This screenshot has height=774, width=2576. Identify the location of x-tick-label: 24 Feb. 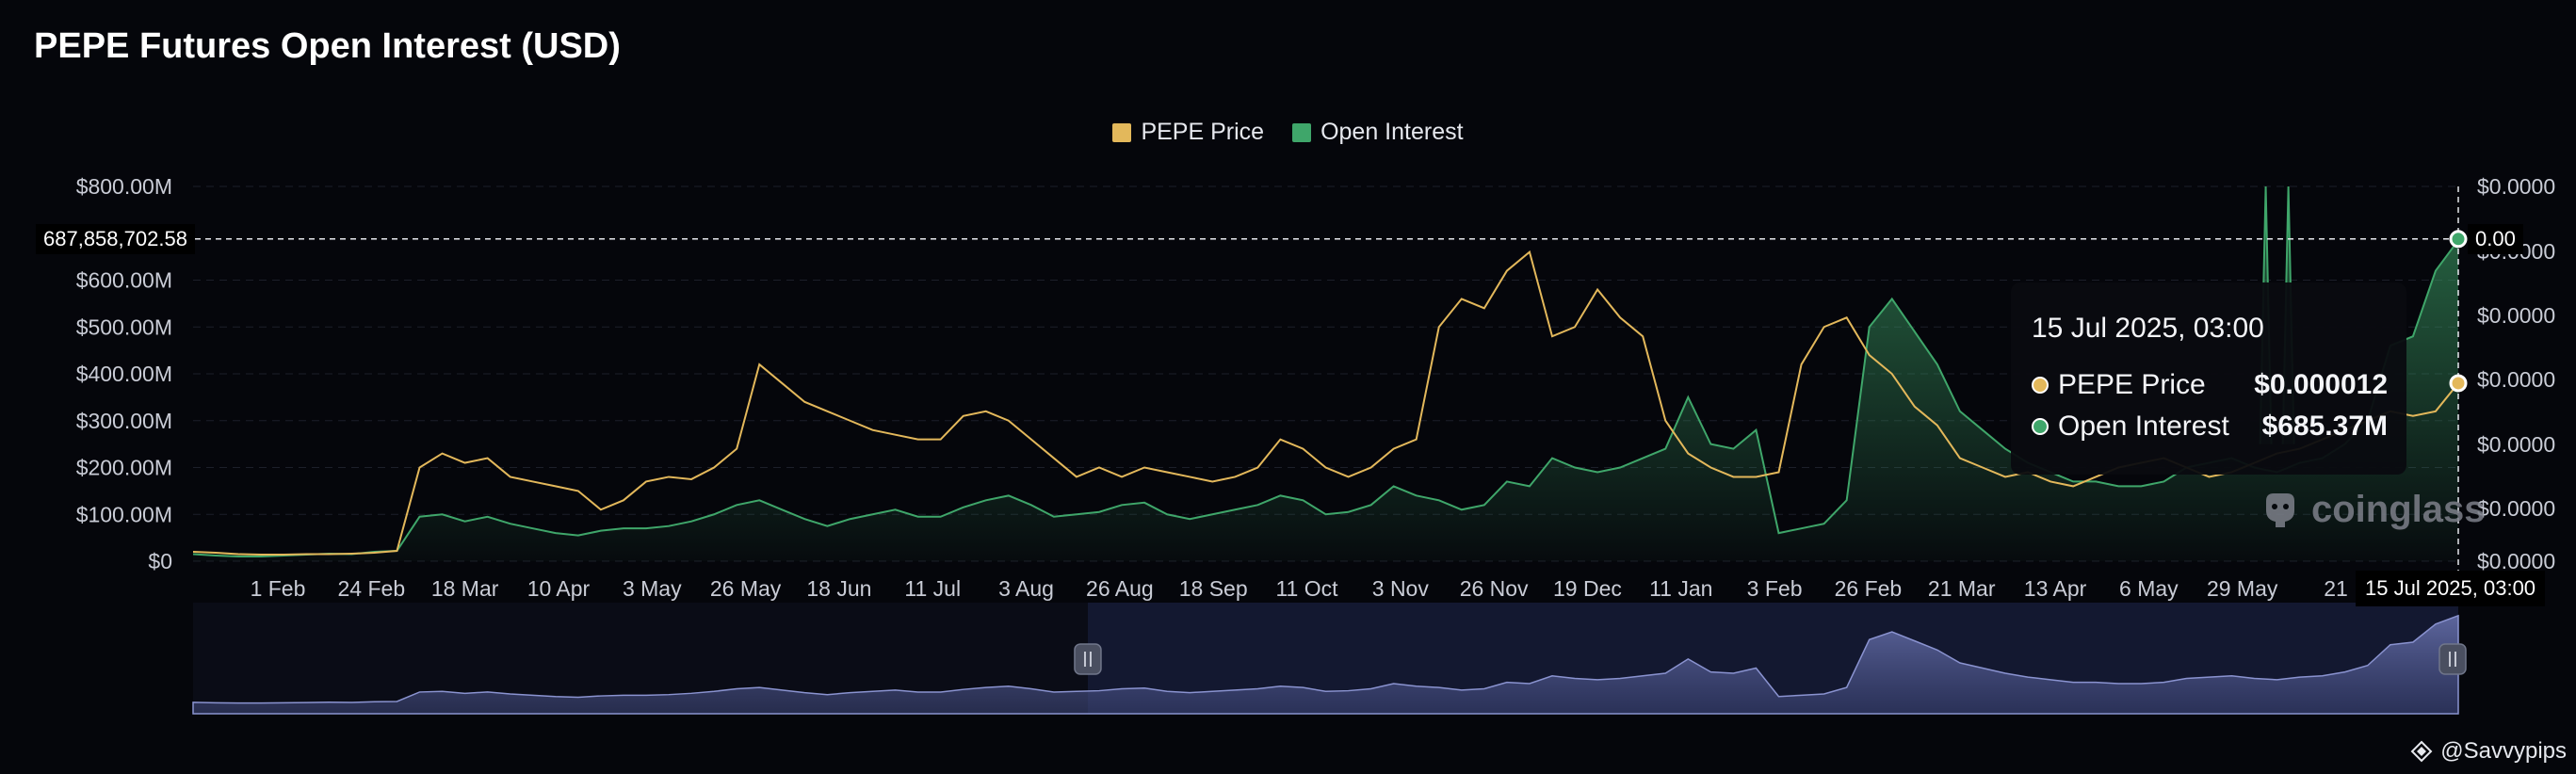
(372, 589).